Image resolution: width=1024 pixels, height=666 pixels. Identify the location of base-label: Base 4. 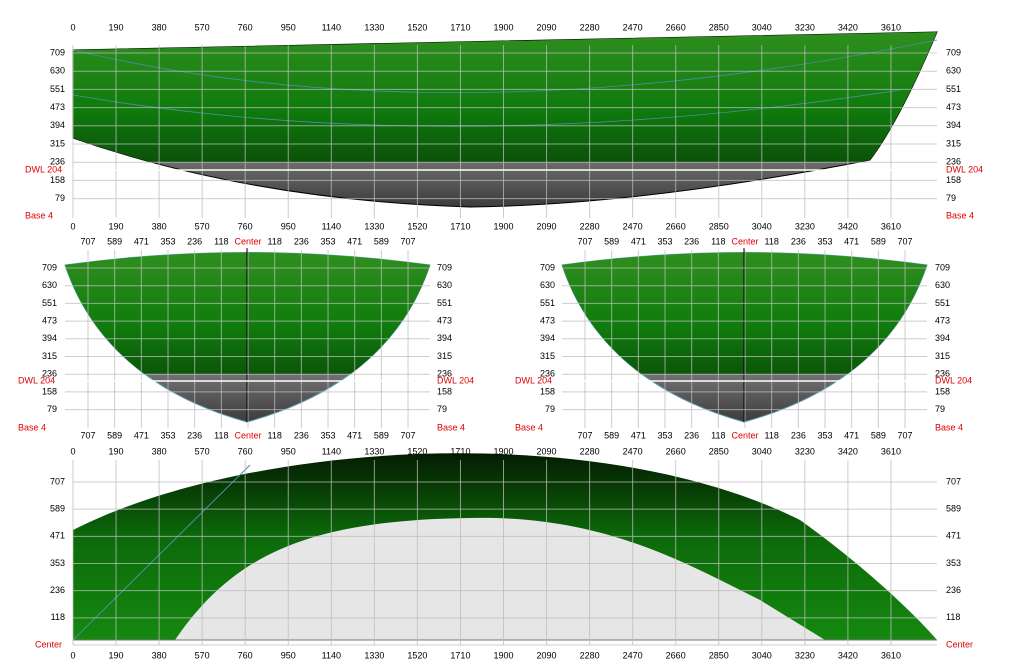
(32, 427).